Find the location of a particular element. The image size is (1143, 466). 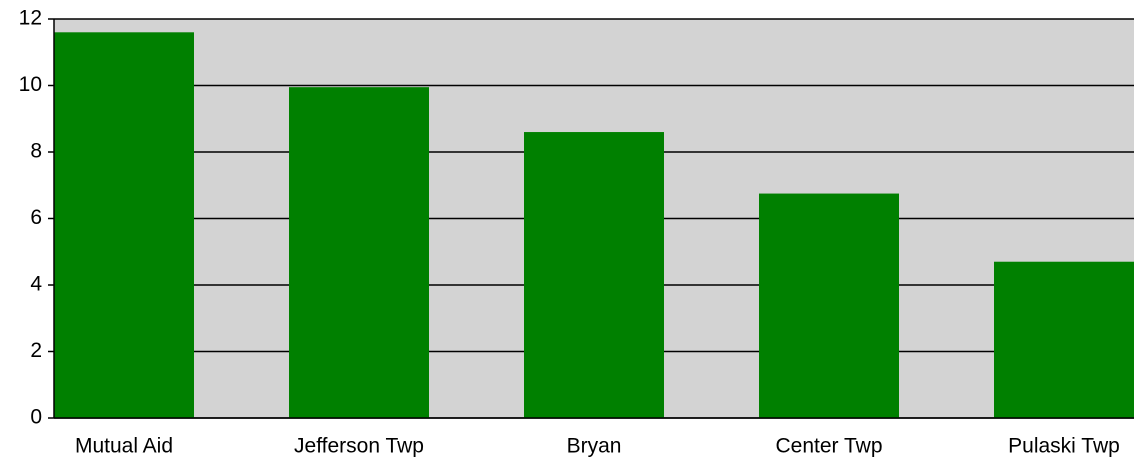

y-tick-label: 8 is located at coordinates (36, 151).